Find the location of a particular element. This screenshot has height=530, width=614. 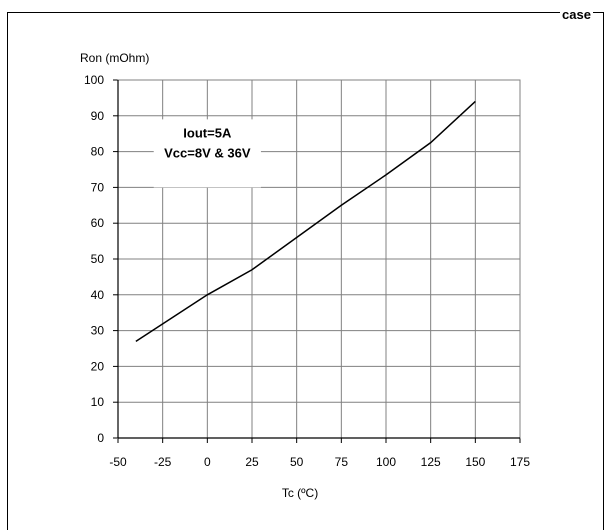

x-tick-label: 0 is located at coordinates (207, 462).